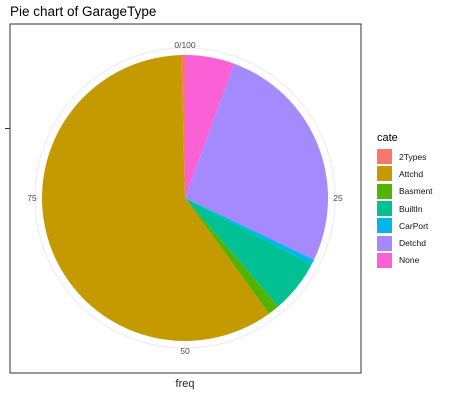 This screenshot has height=402, width=450. I want to click on legend-item-detchd: Detchd, so click(405, 242).